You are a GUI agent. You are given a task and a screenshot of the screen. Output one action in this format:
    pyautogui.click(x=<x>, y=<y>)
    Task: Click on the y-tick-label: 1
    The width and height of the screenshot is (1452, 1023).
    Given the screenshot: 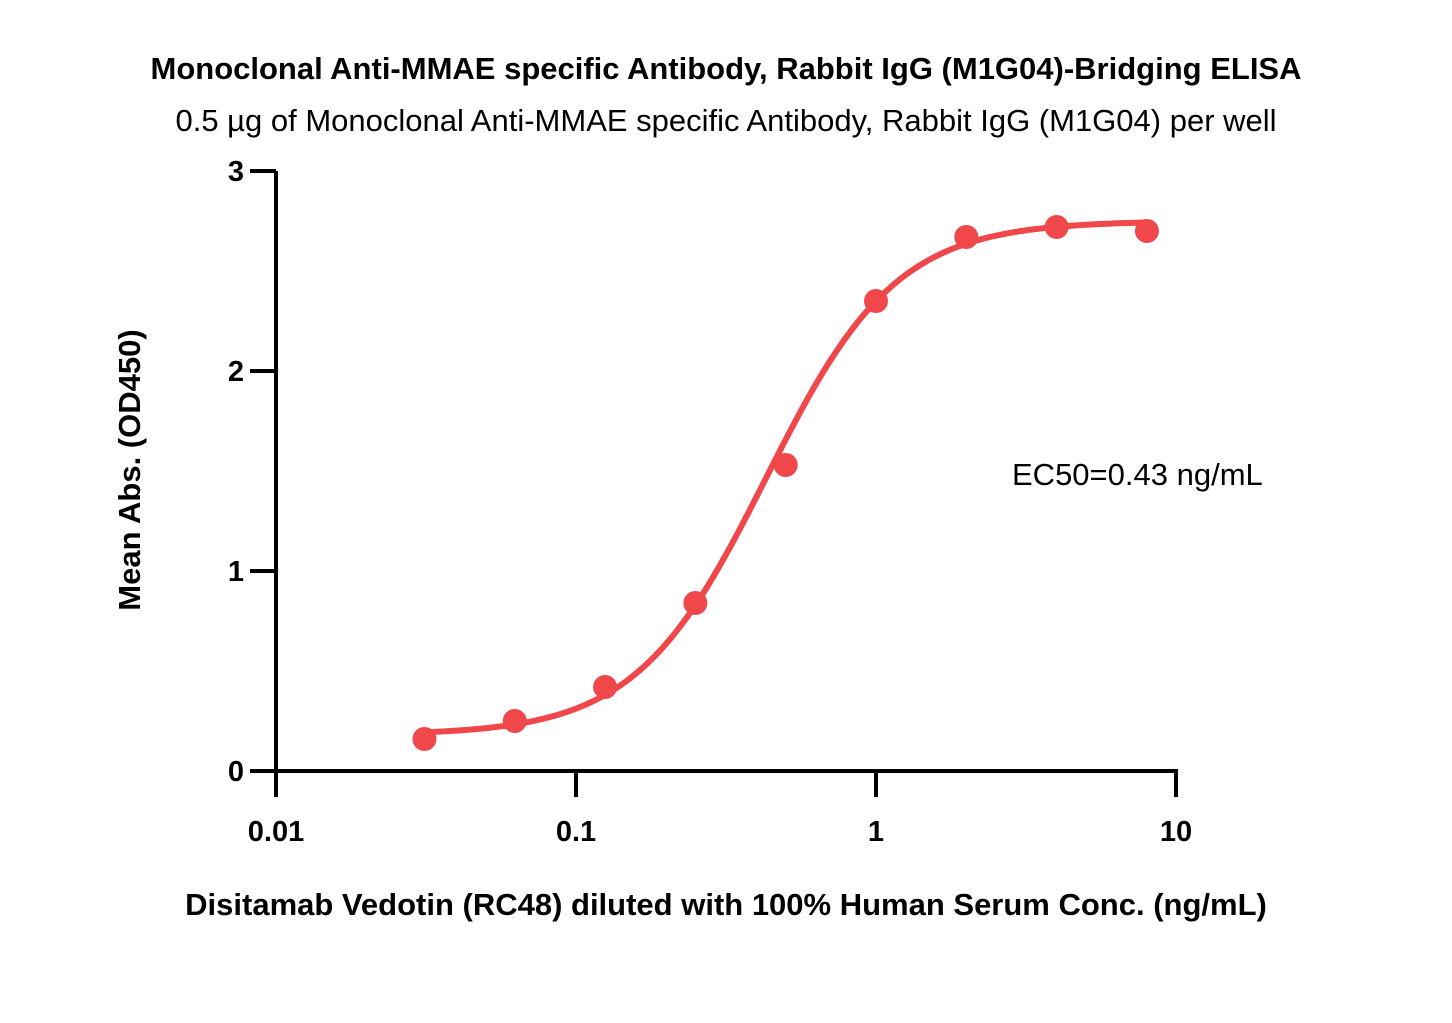 What is the action you would take?
    pyautogui.click(x=236, y=572)
    